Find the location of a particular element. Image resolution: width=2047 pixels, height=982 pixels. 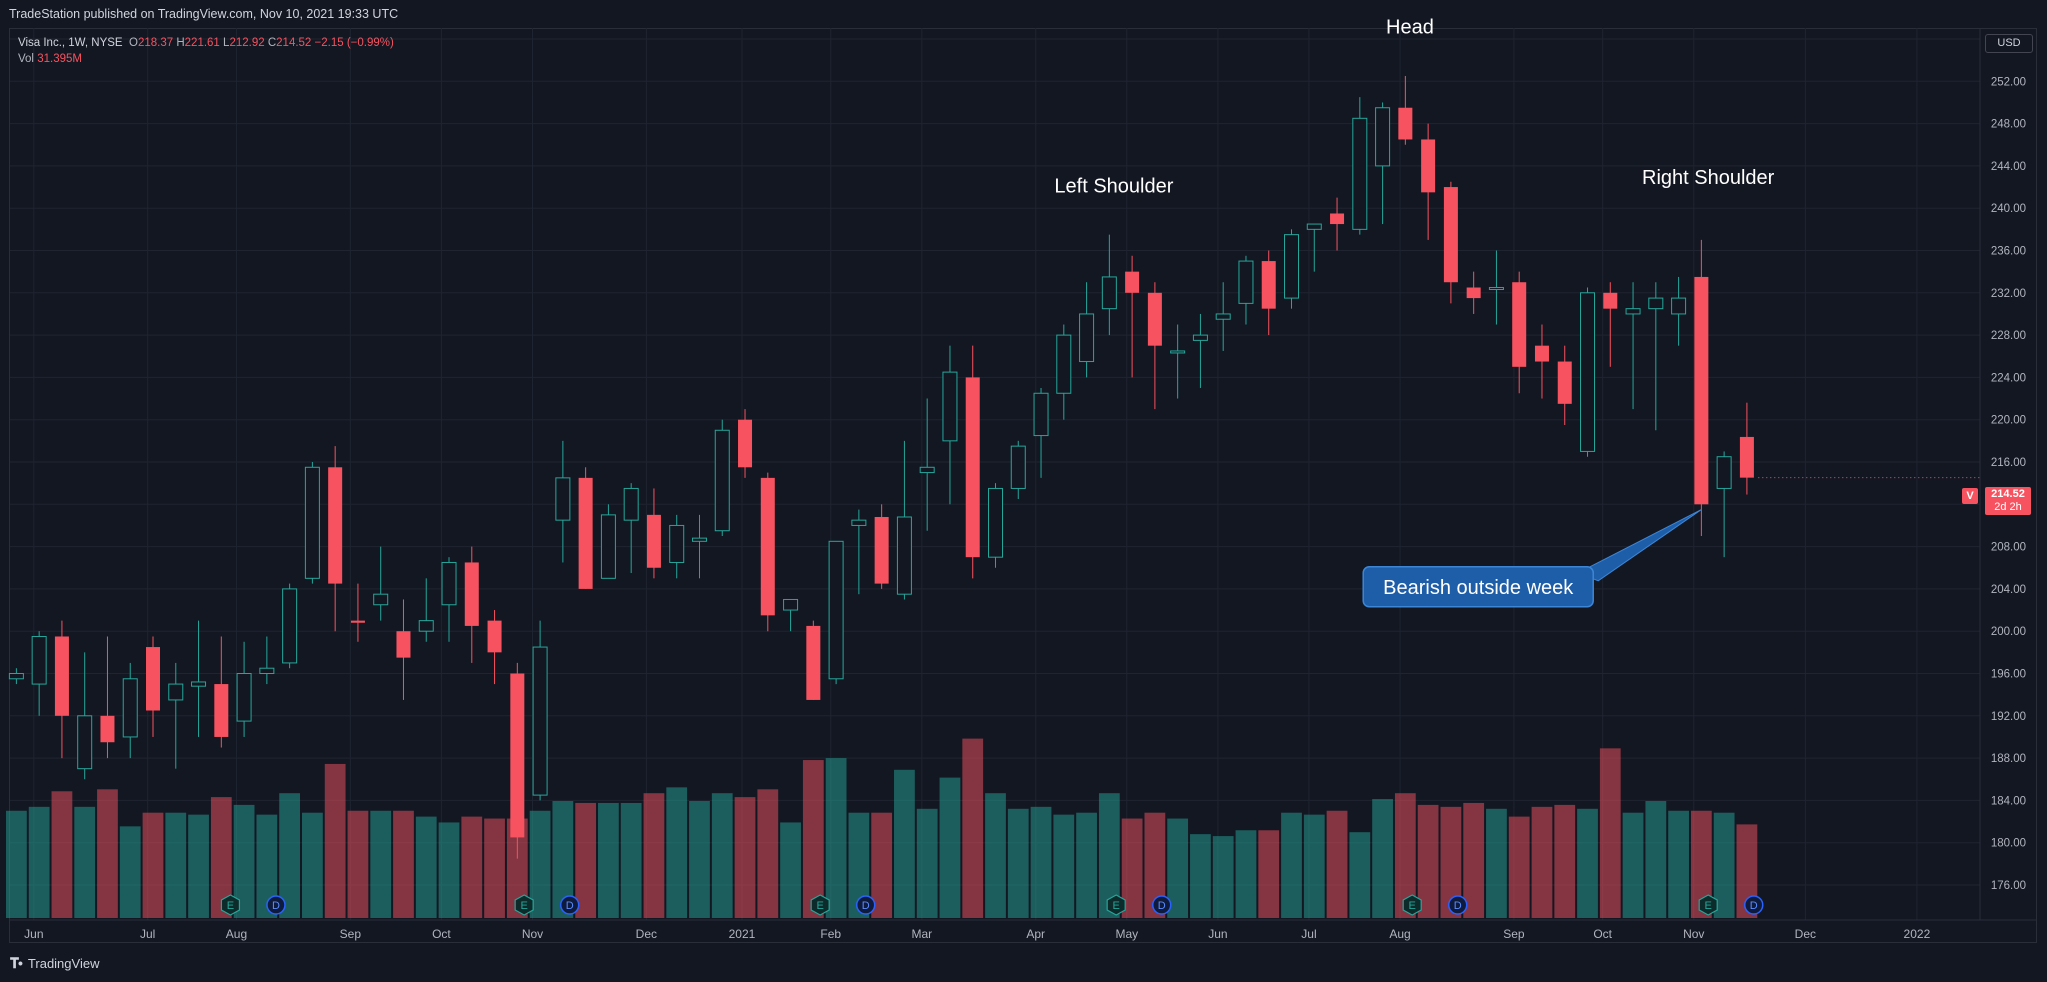

symbol-tag: V is located at coordinates (1970, 496).